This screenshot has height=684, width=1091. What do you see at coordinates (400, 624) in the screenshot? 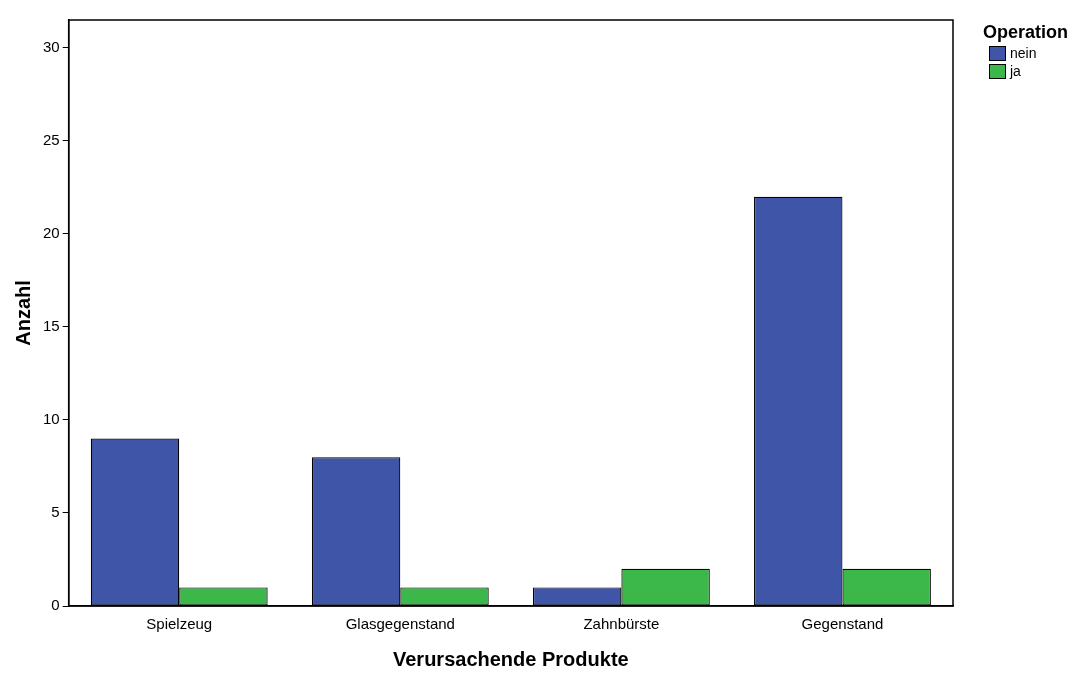
I see `x-tick-label: Glasgegenstand` at bounding box center [400, 624].